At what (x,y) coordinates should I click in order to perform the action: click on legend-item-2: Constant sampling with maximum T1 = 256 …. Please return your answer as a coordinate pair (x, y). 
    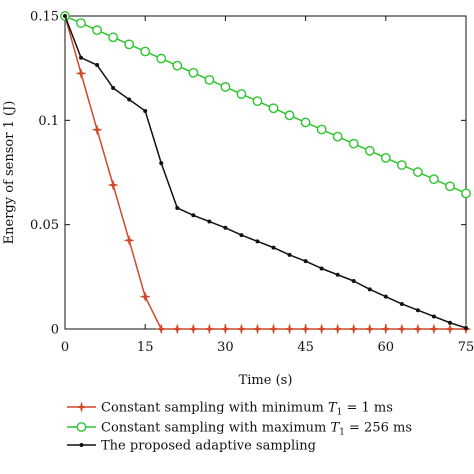
    Looking at the image, I should click on (239, 429).